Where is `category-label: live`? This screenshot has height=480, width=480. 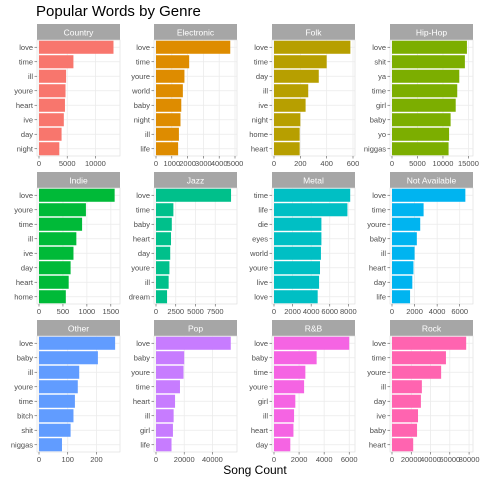
category-label: live is located at coordinates (262, 282).